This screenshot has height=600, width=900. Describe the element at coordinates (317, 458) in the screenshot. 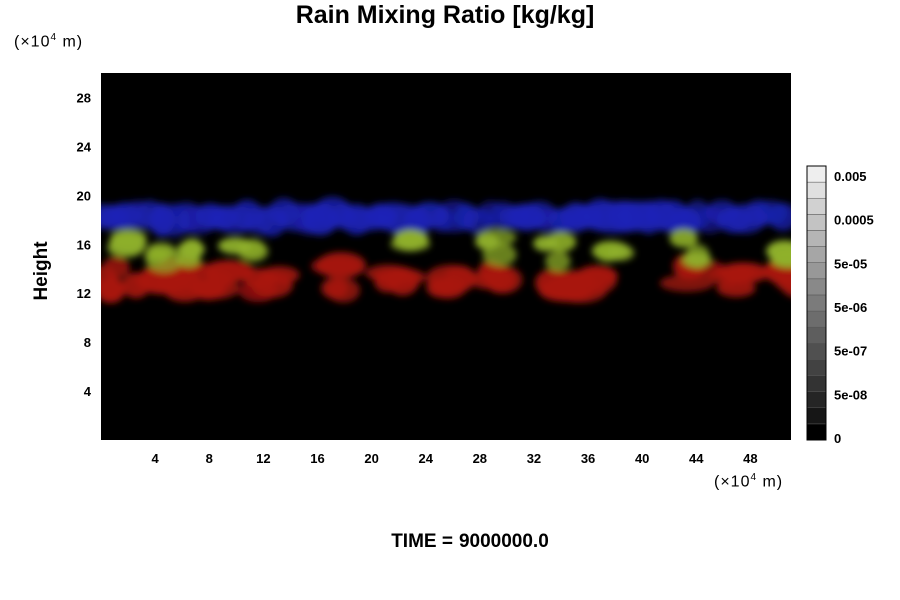

I see `x-tick-label: 16` at that location.